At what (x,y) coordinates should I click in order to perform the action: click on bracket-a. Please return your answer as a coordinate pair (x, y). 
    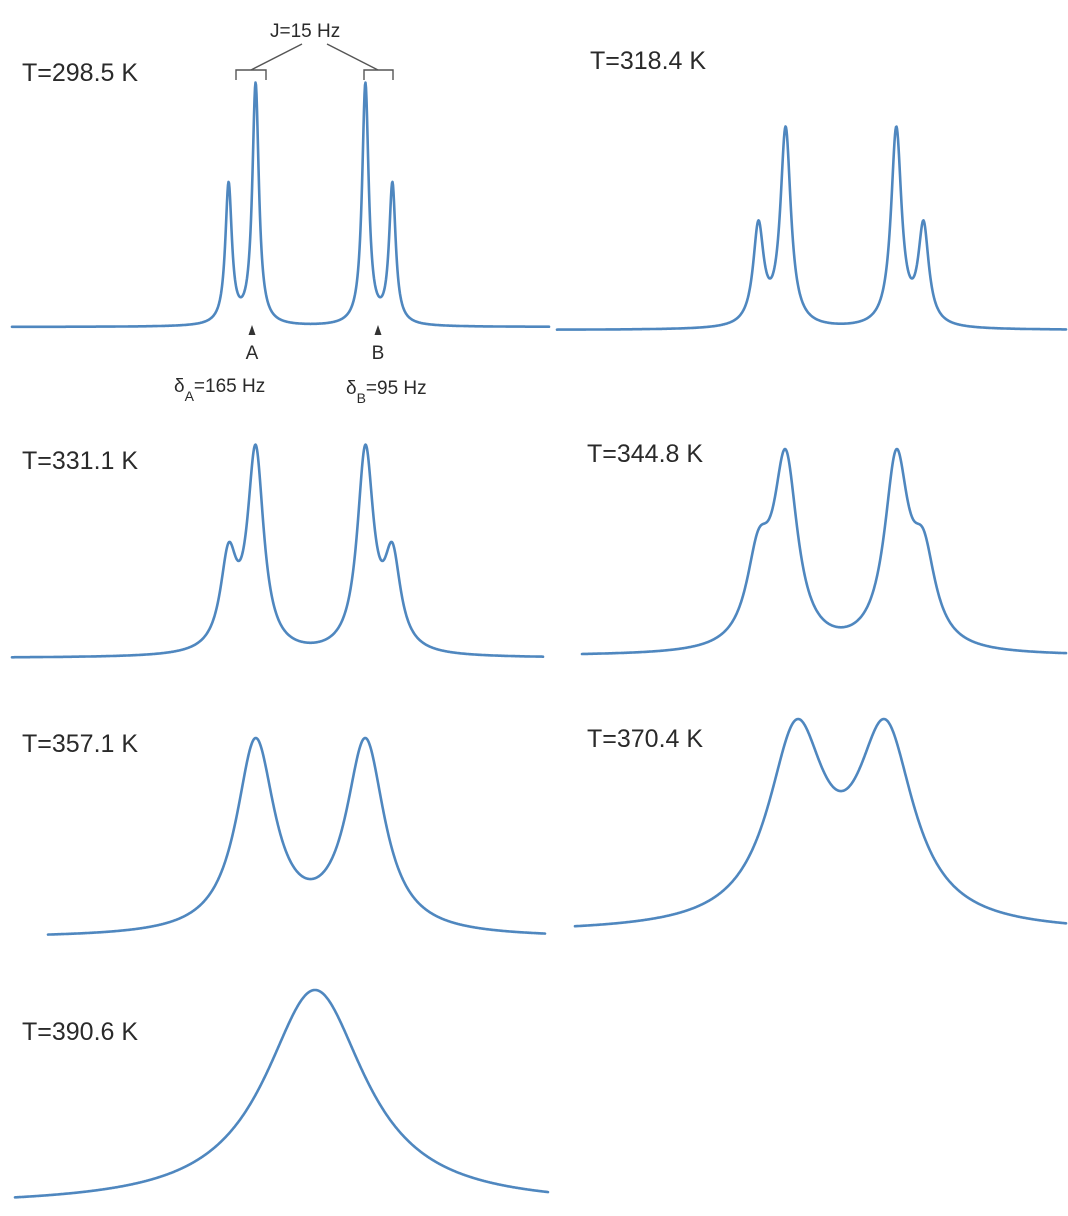
    Looking at the image, I should click on (251, 74).